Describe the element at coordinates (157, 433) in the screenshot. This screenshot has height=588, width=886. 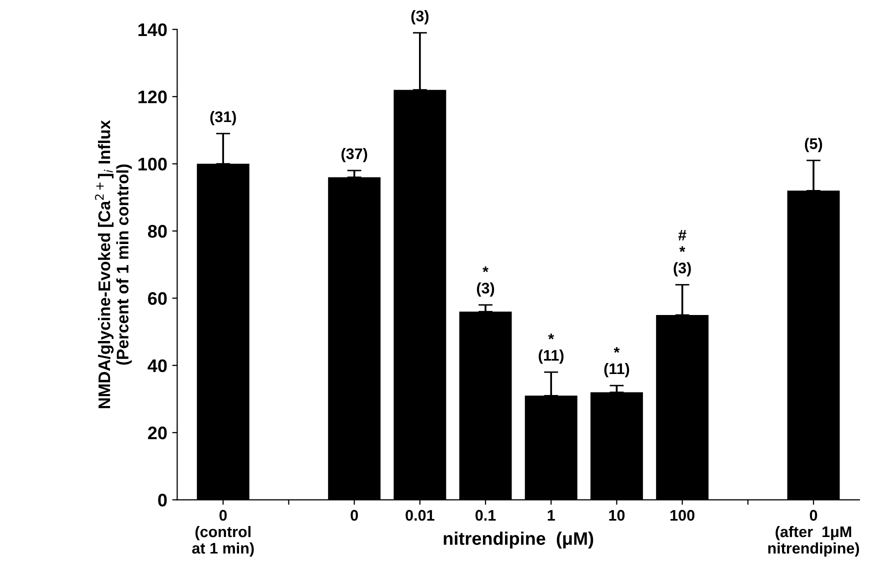
I see `y-tick-label: 20` at that location.